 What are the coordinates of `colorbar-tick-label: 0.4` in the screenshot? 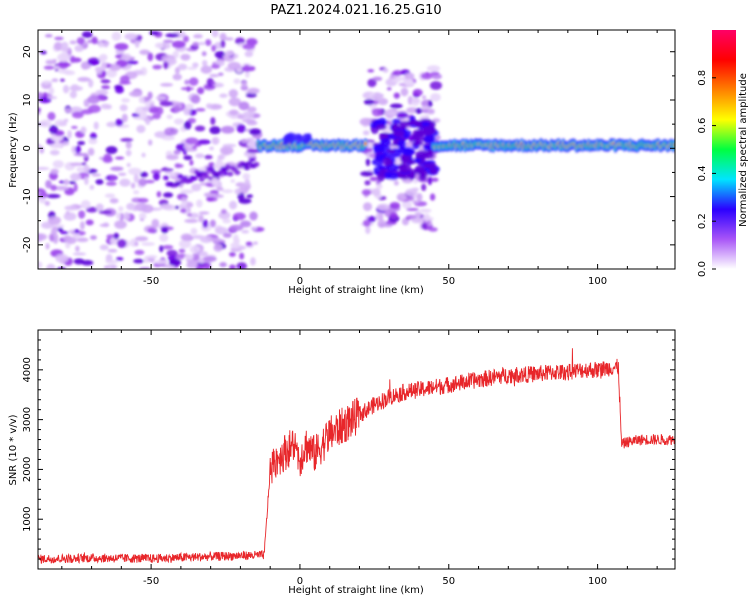 It's located at (702, 173).